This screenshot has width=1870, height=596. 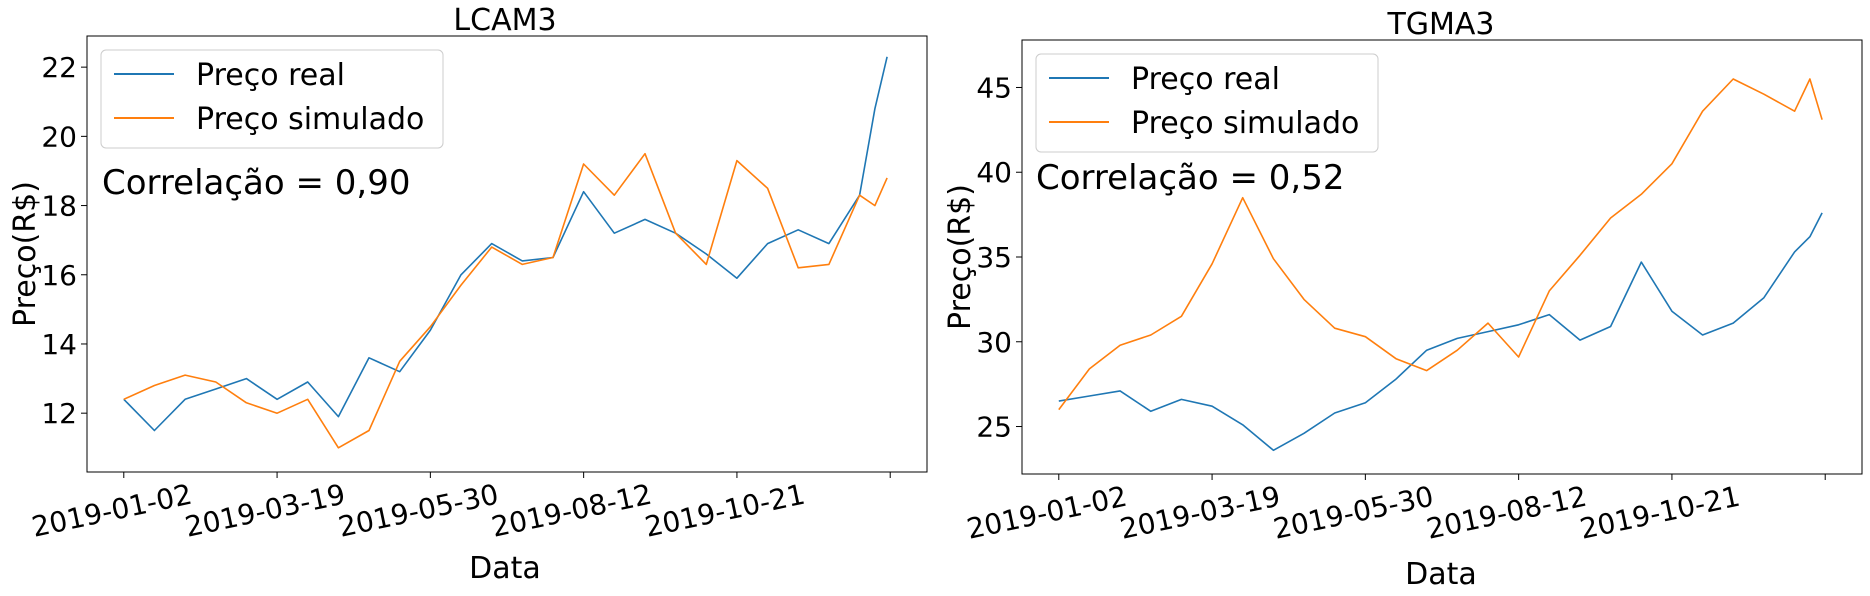 I want to click on y-tick-label: 45, so click(x=994, y=87).